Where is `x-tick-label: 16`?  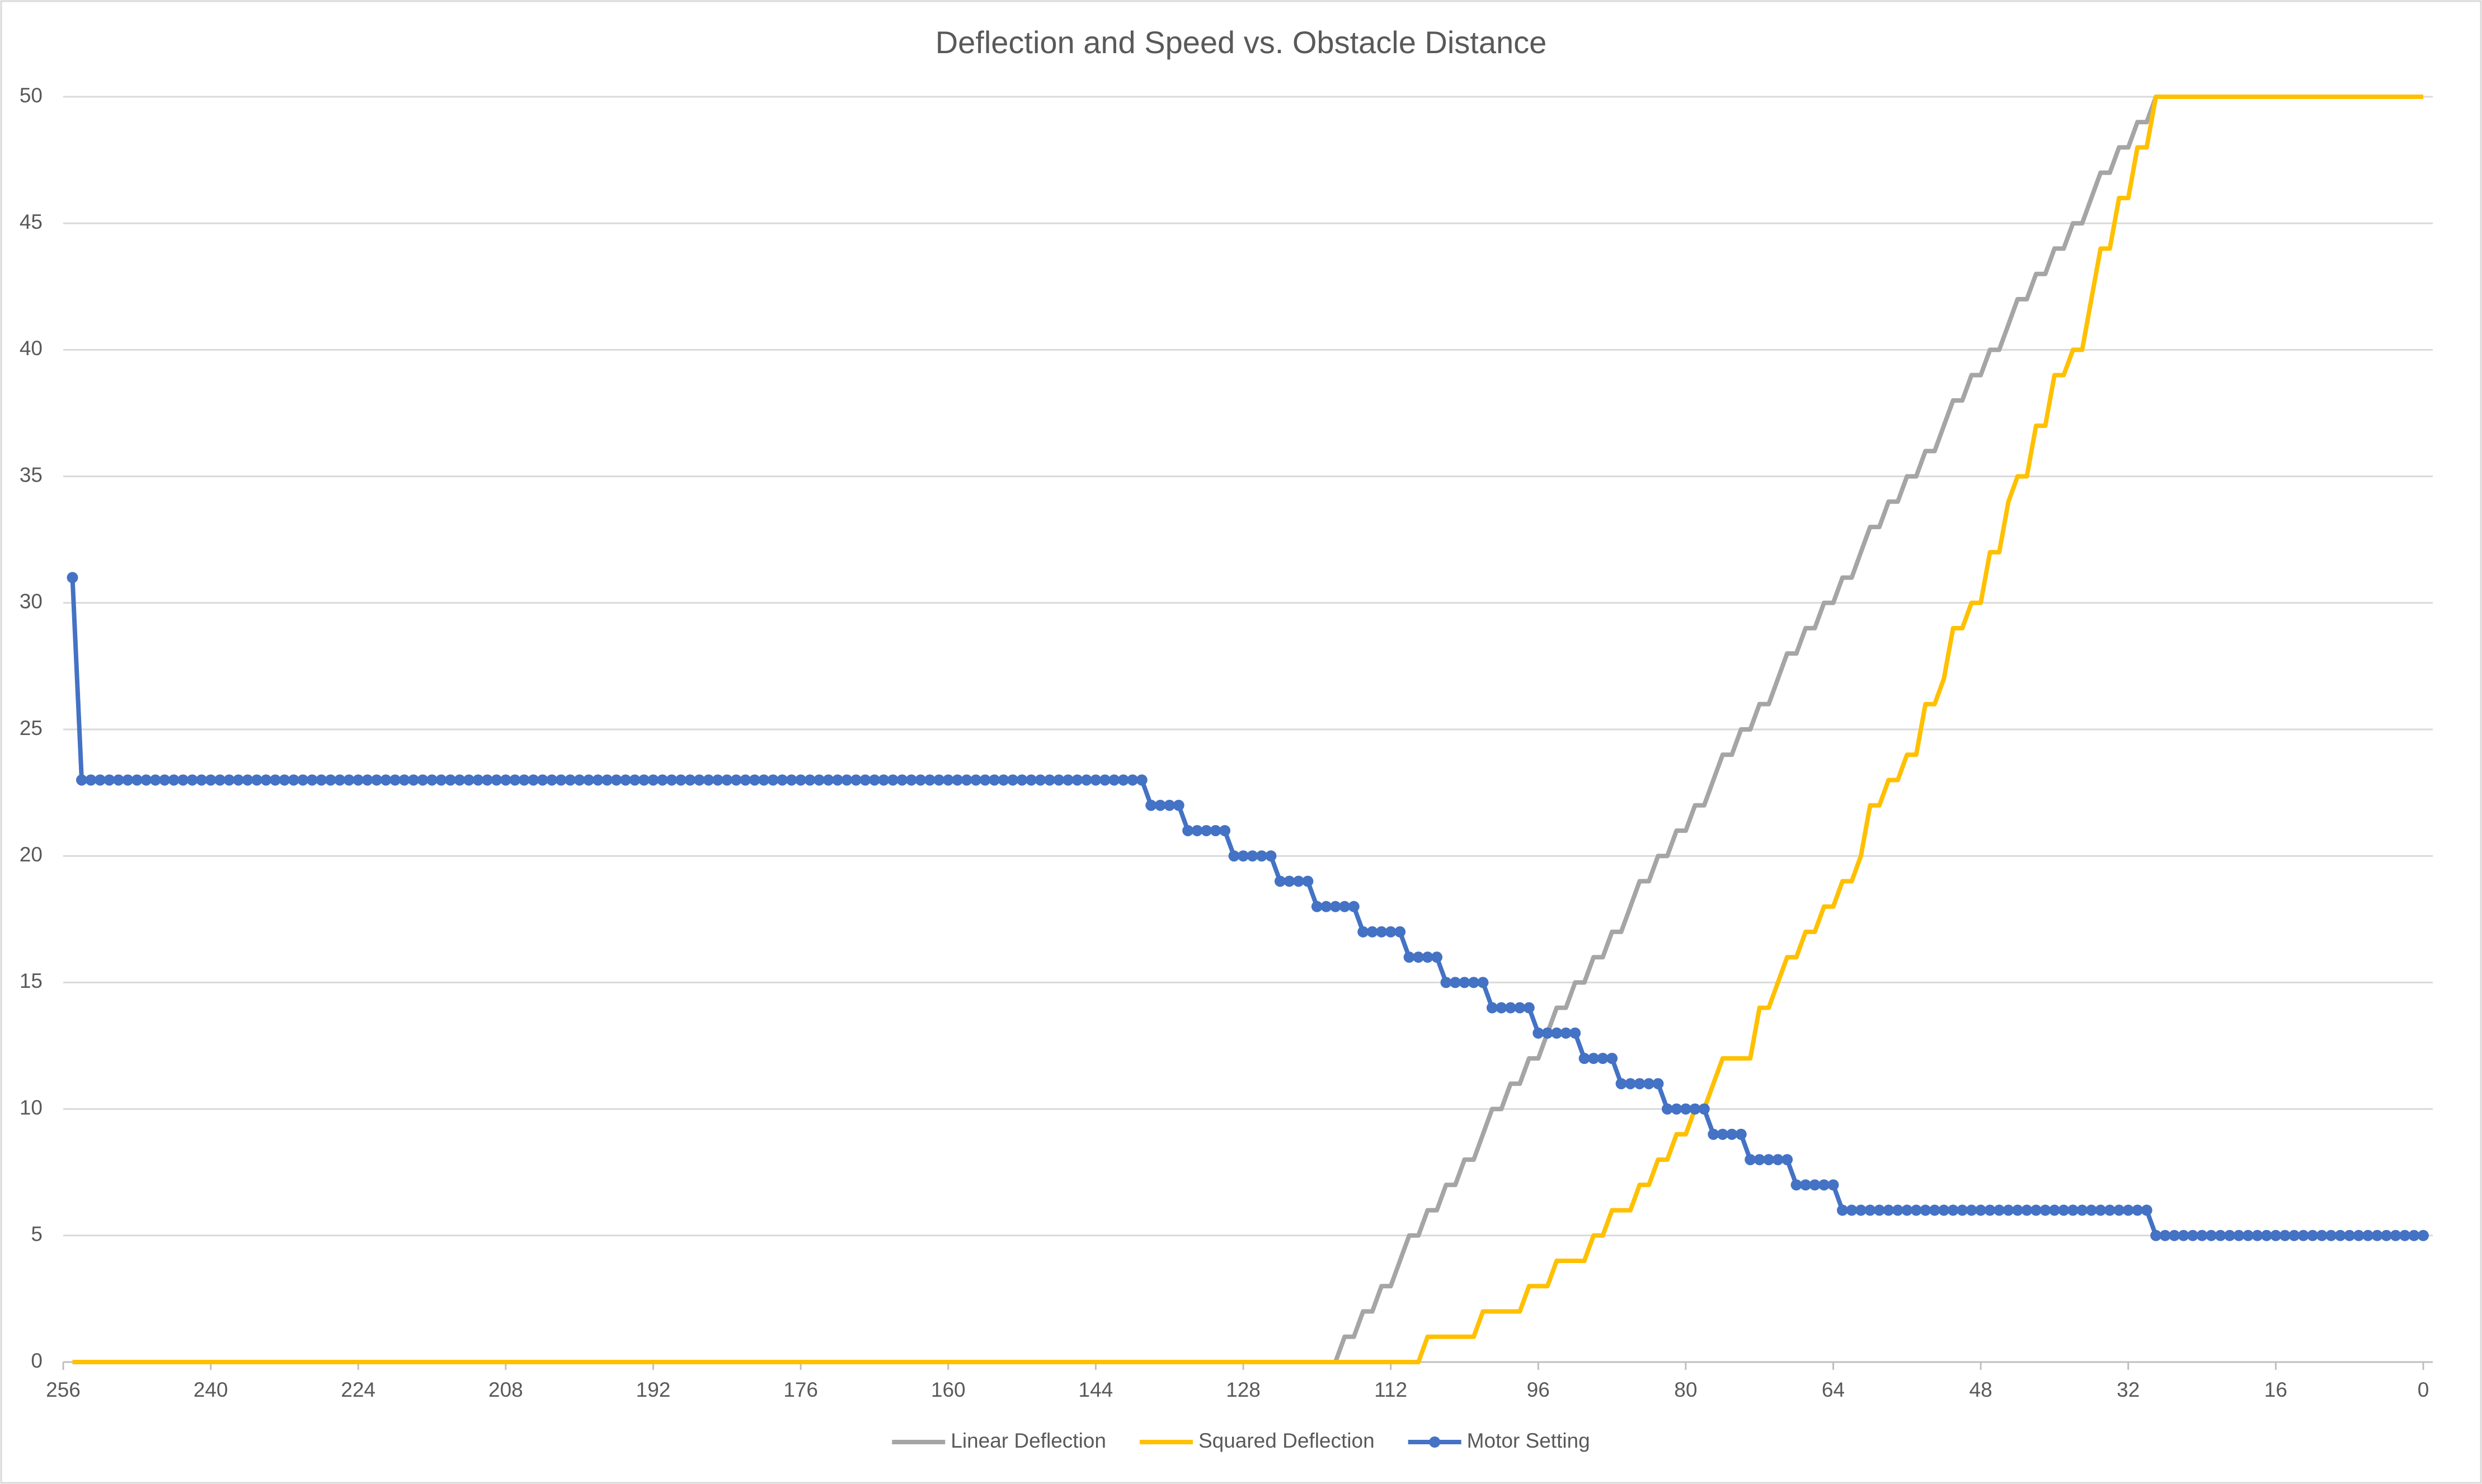 x-tick-label: 16 is located at coordinates (2275, 1389).